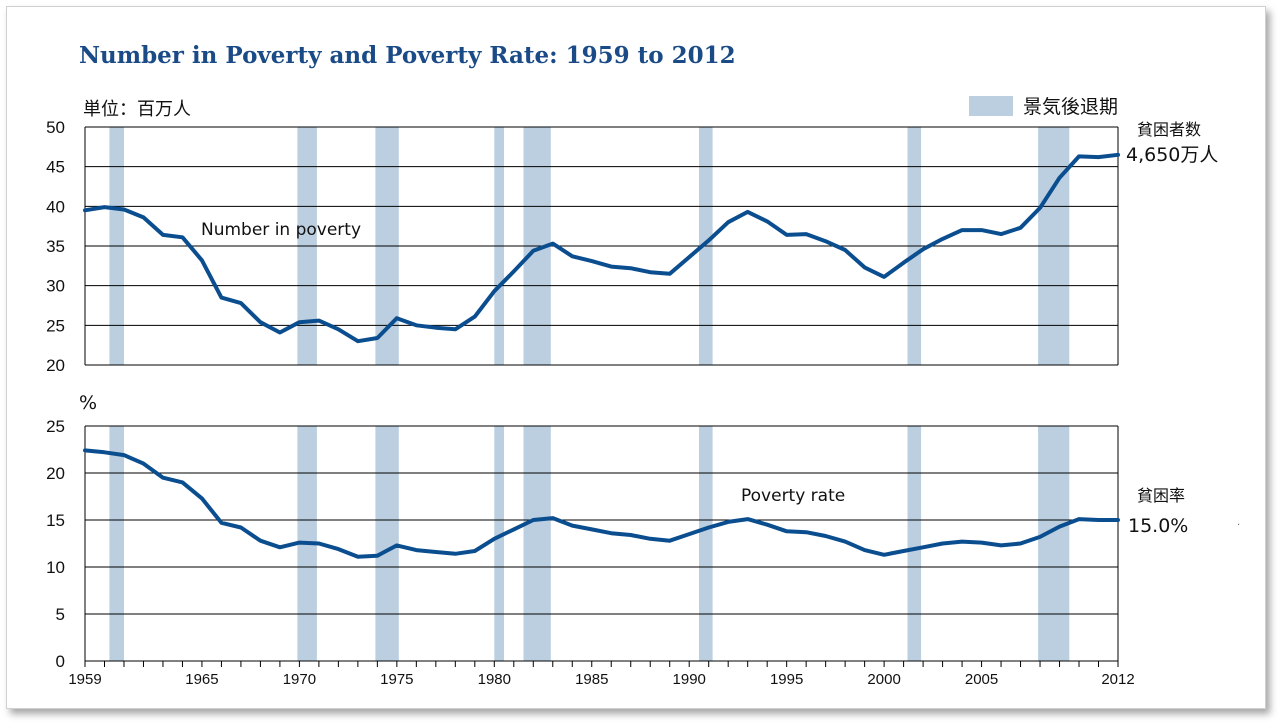  I want to click on y-tick-label: 50, so click(55, 127).